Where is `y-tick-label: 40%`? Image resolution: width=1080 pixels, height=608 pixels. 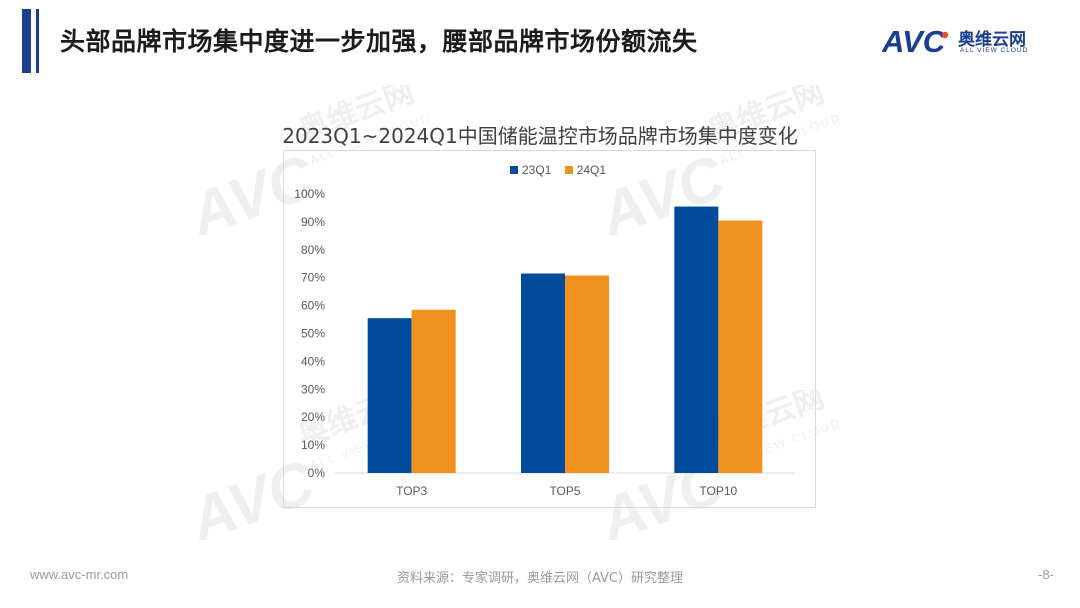
y-tick-label: 40% is located at coordinates (313, 361).